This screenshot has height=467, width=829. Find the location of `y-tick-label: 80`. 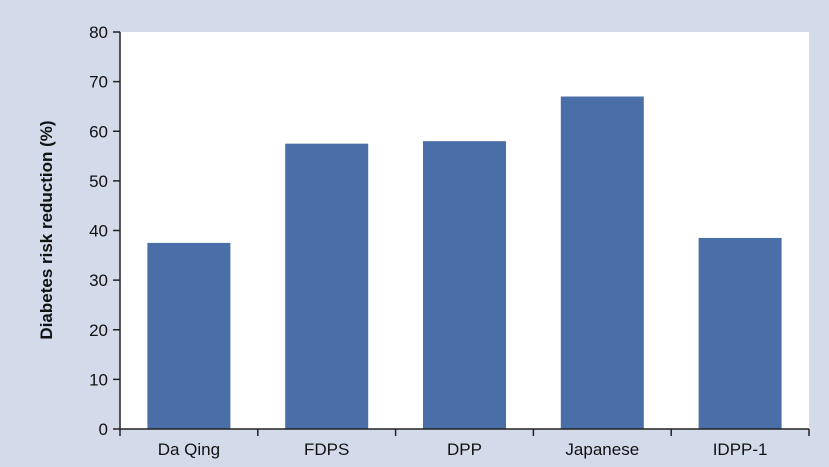

y-tick-label: 80 is located at coordinates (98, 32).